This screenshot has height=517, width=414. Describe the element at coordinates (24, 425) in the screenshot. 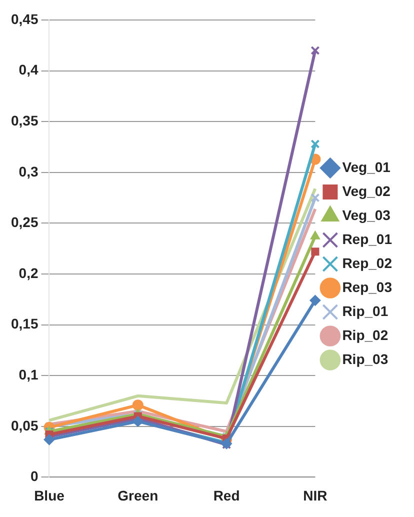

I see `y-tick-label: 0,05` at that location.